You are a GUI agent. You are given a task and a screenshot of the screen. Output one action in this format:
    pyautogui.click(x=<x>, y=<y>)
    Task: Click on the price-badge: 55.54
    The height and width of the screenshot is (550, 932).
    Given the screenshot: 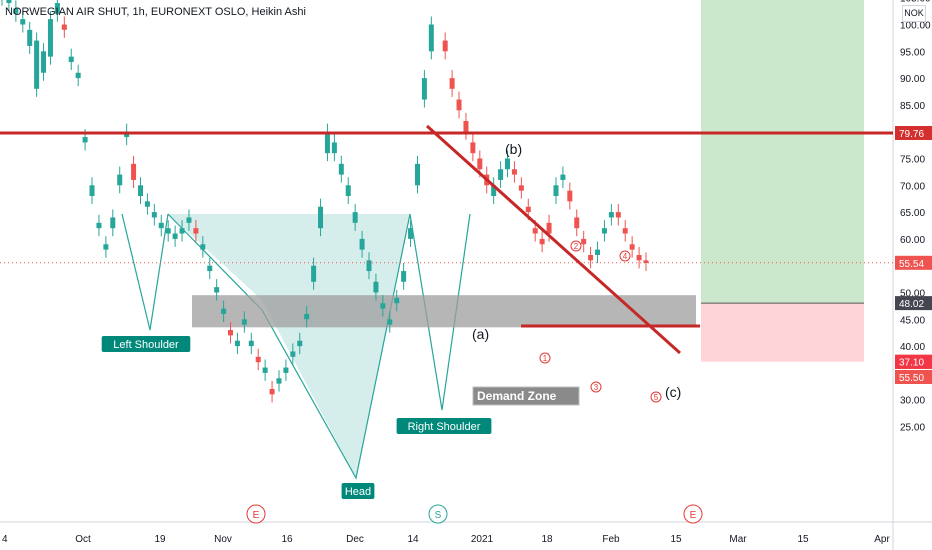 What is the action you would take?
    pyautogui.click(x=911, y=264)
    